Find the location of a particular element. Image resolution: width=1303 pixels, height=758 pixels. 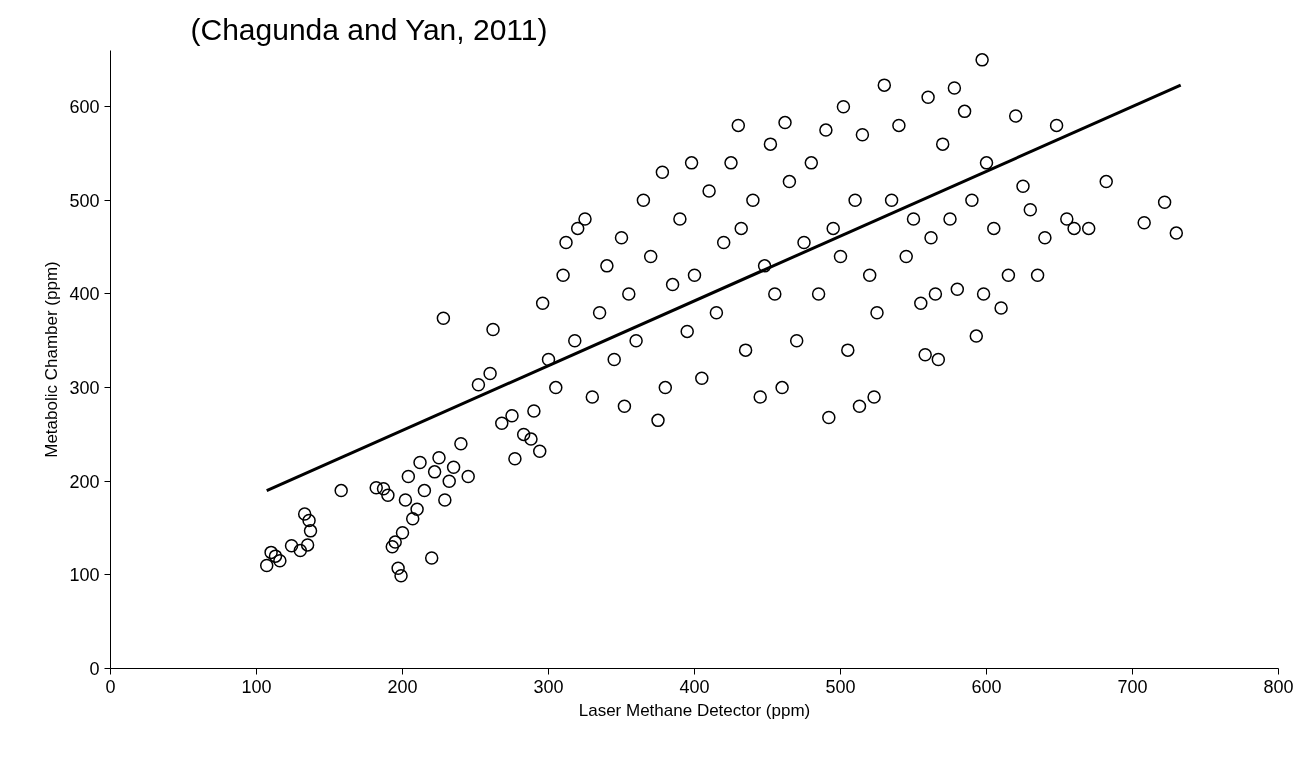

y-tick-label: 500 is located at coordinates (84, 200).